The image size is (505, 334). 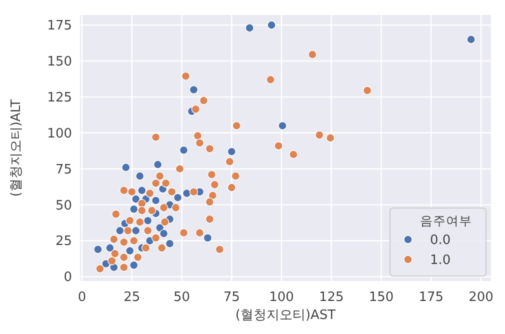 What do you see at coordinates (63, 242) in the screenshot?
I see `y-tick-label: 25` at bounding box center [63, 242].